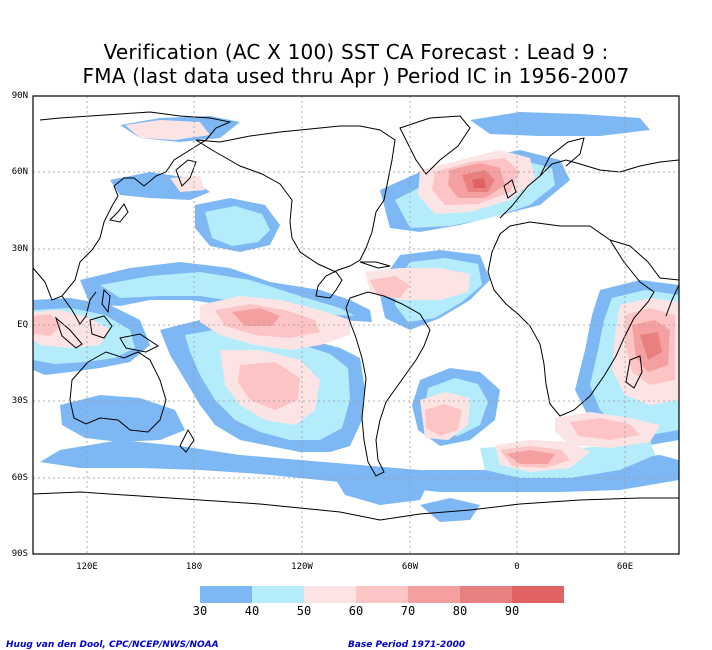 Image resolution: width=712 pixels, height=650 pixels. I want to click on shade-carib-pink2, so click(390, 287).